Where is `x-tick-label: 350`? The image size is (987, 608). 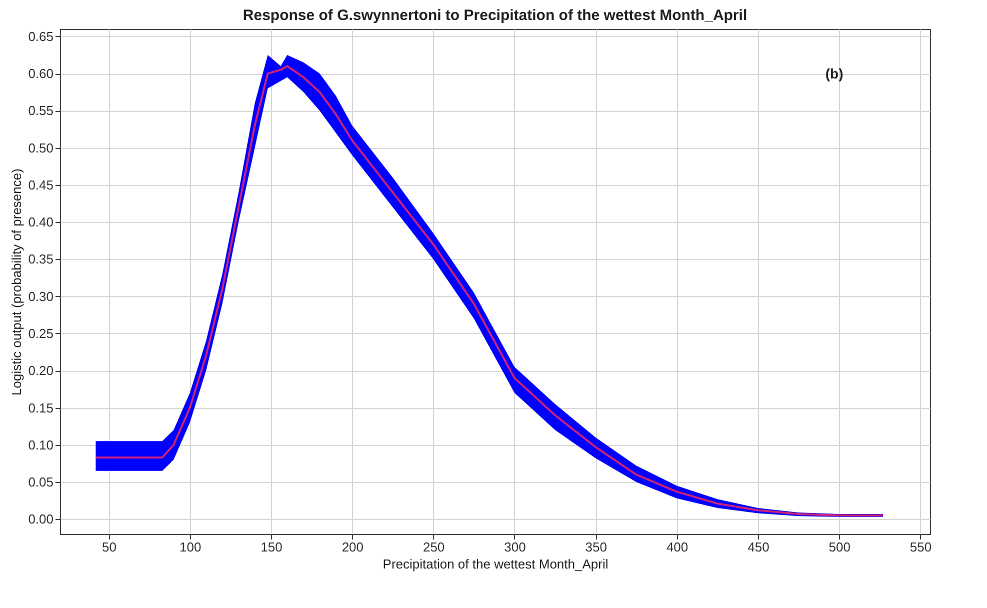
x-tick-label: 350 is located at coordinates (596, 547).